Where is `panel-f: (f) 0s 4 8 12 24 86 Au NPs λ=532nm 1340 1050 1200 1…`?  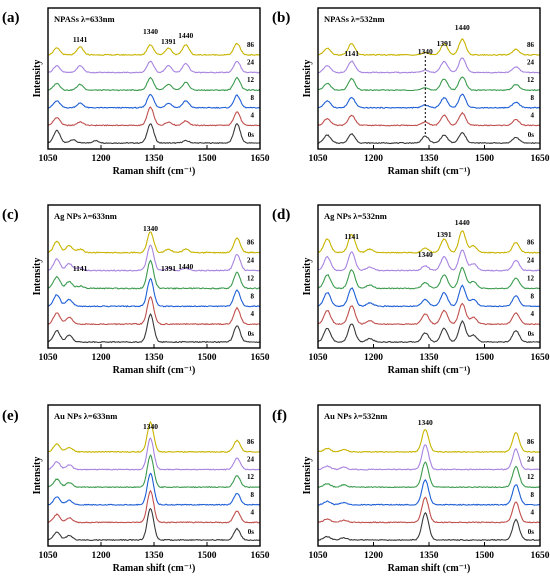
panel-f: (f) 0s 4 8 12 24 86 Au NPs λ=532nm 1340 1050 1200 1… is located at coordinates (411, 489).